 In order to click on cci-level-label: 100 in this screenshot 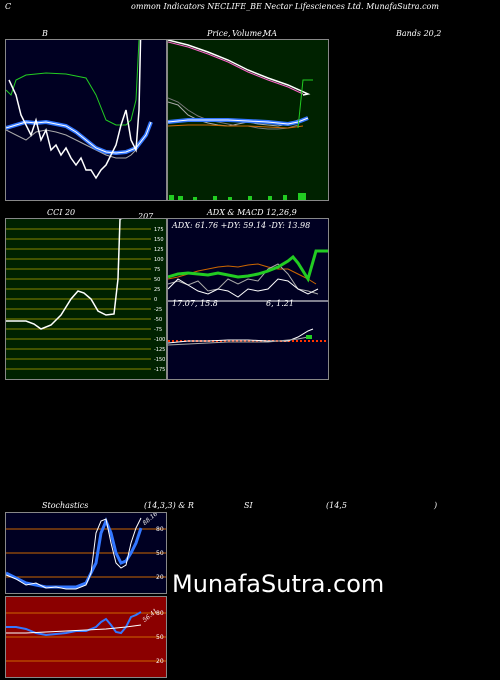, I will do `click(159, 260)`.